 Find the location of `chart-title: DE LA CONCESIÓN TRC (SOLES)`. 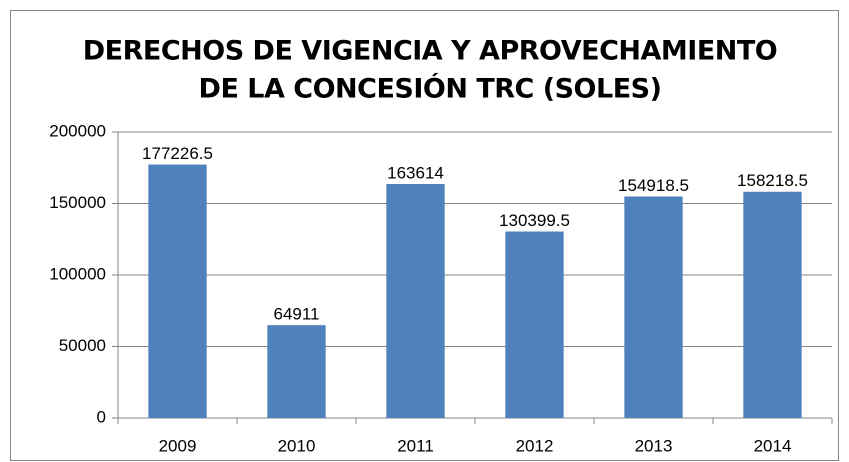

chart-title: DE LA CONCESIÓN TRC (SOLES) is located at coordinates (430, 89).